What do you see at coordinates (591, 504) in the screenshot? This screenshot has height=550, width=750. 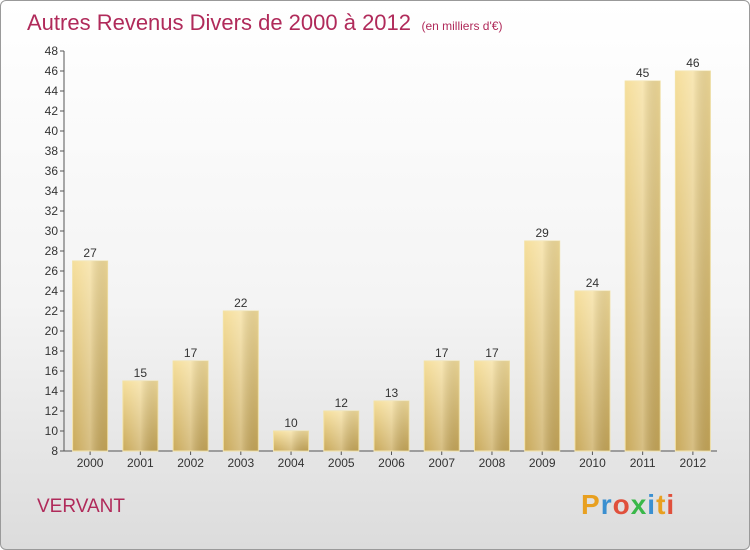 I see `logo-letter: P` at bounding box center [591, 504].